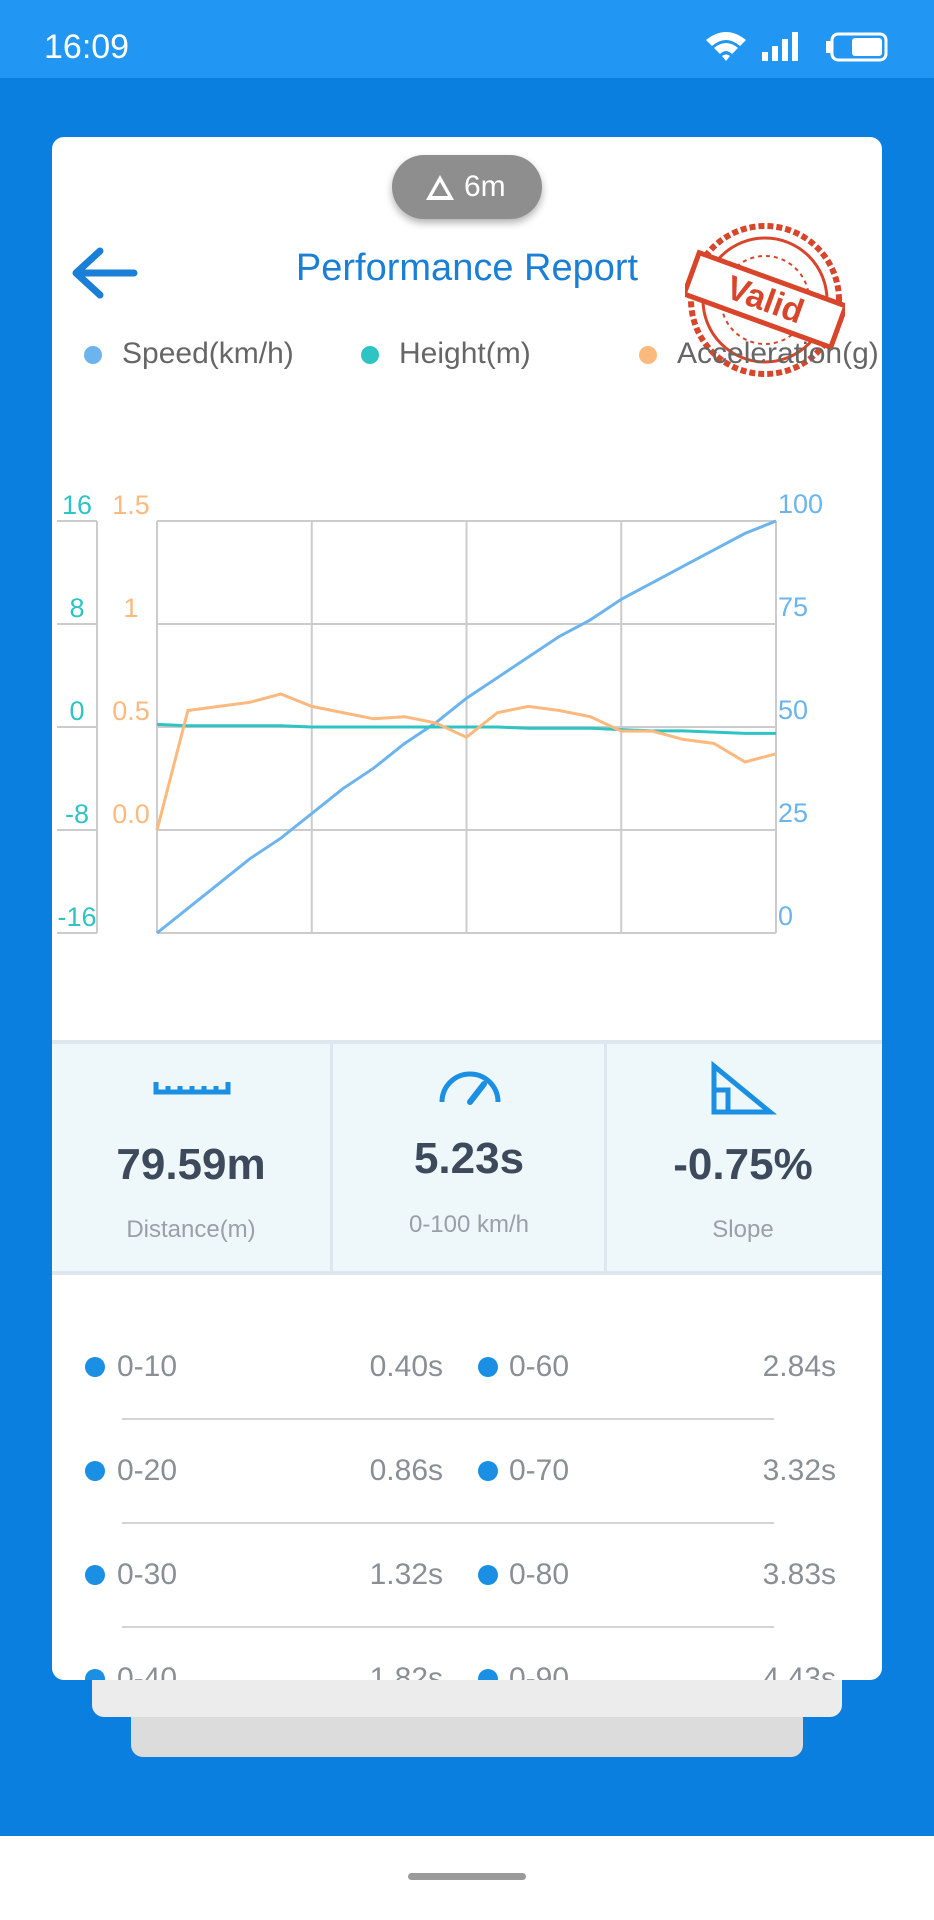 The height and width of the screenshot is (1920, 934). Describe the element at coordinates (105, 273) in the screenshot. I see `back-button` at that location.